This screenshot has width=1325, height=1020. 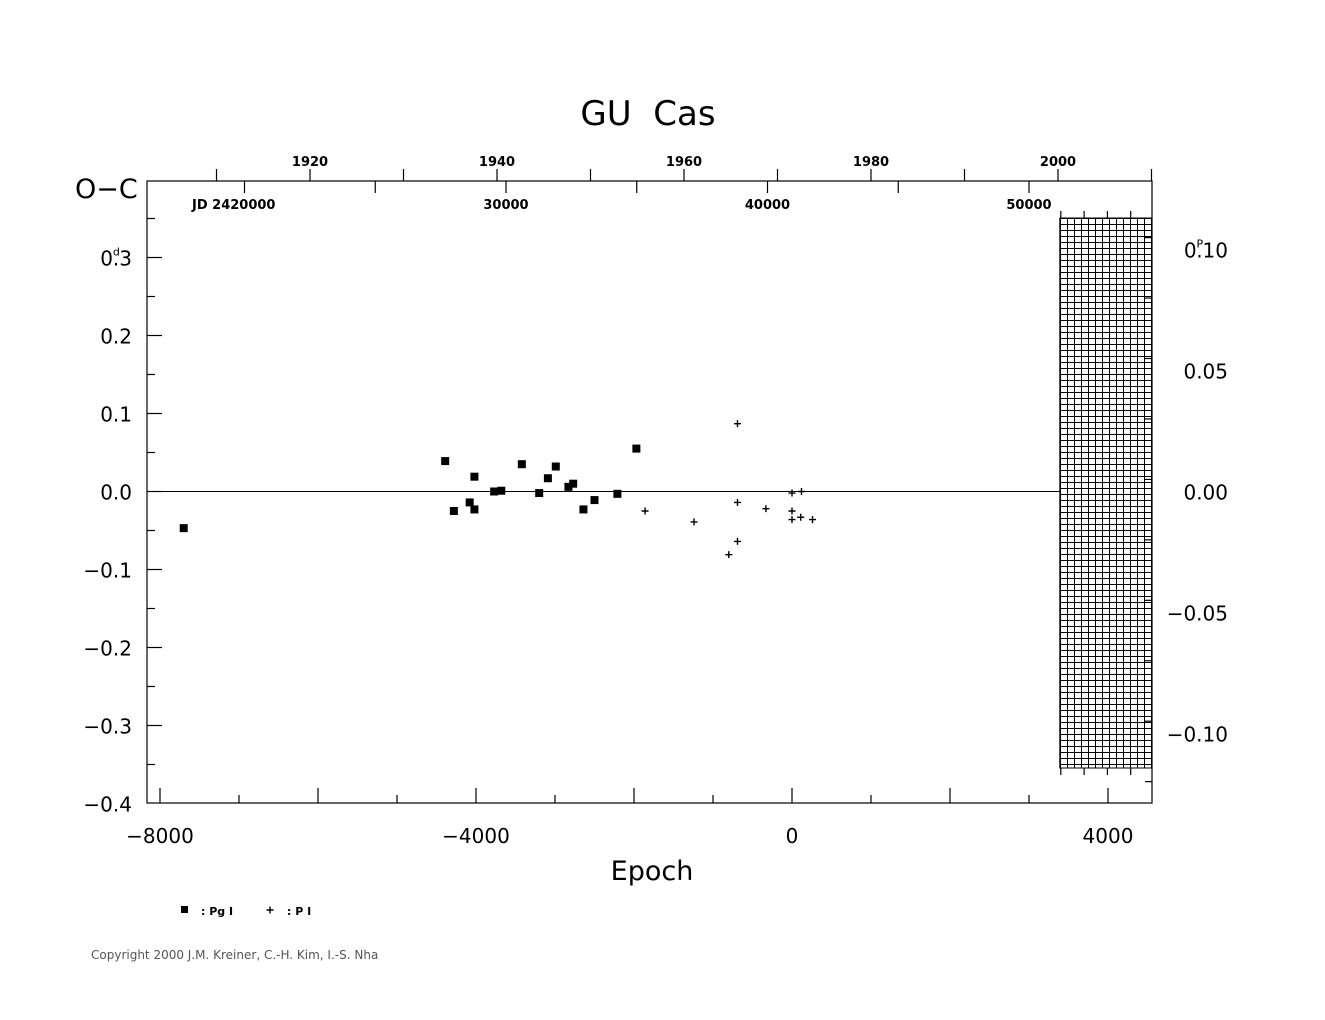 What do you see at coordinates (652, 871) in the screenshot?
I see `x-axis-label: Epoch` at bounding box center [652, 871].